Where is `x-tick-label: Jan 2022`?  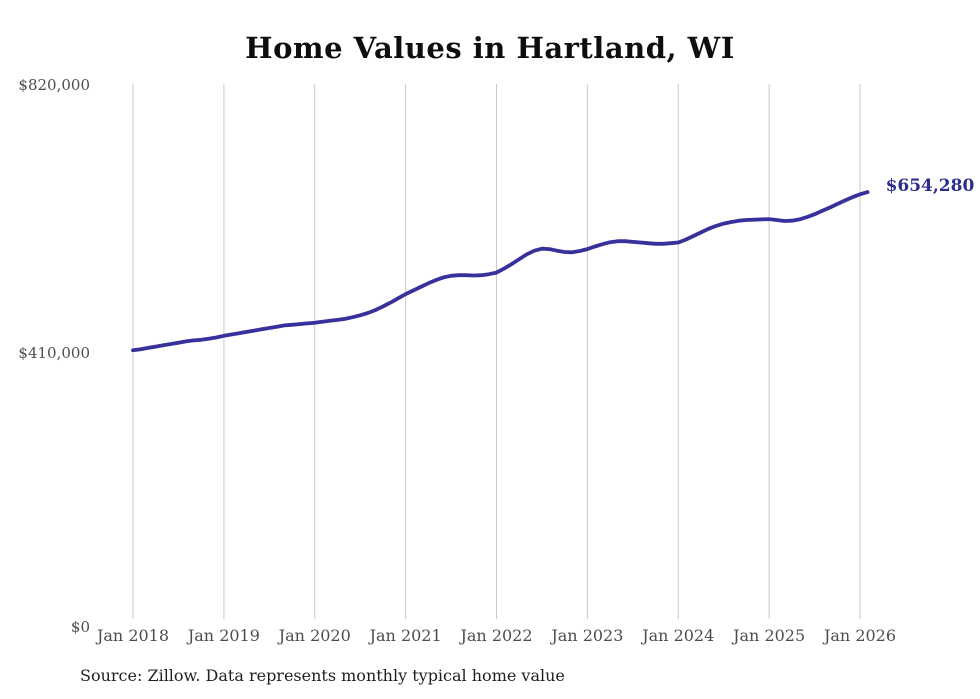
x-tick-label: Jan 2022 is located at coordinates (496, 635).